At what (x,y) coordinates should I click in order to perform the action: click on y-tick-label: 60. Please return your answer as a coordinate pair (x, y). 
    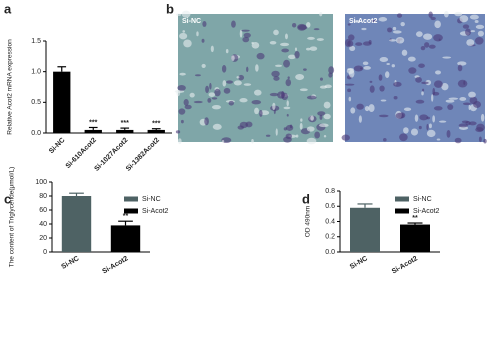
    Looking at the image, I should click on (43, 210).